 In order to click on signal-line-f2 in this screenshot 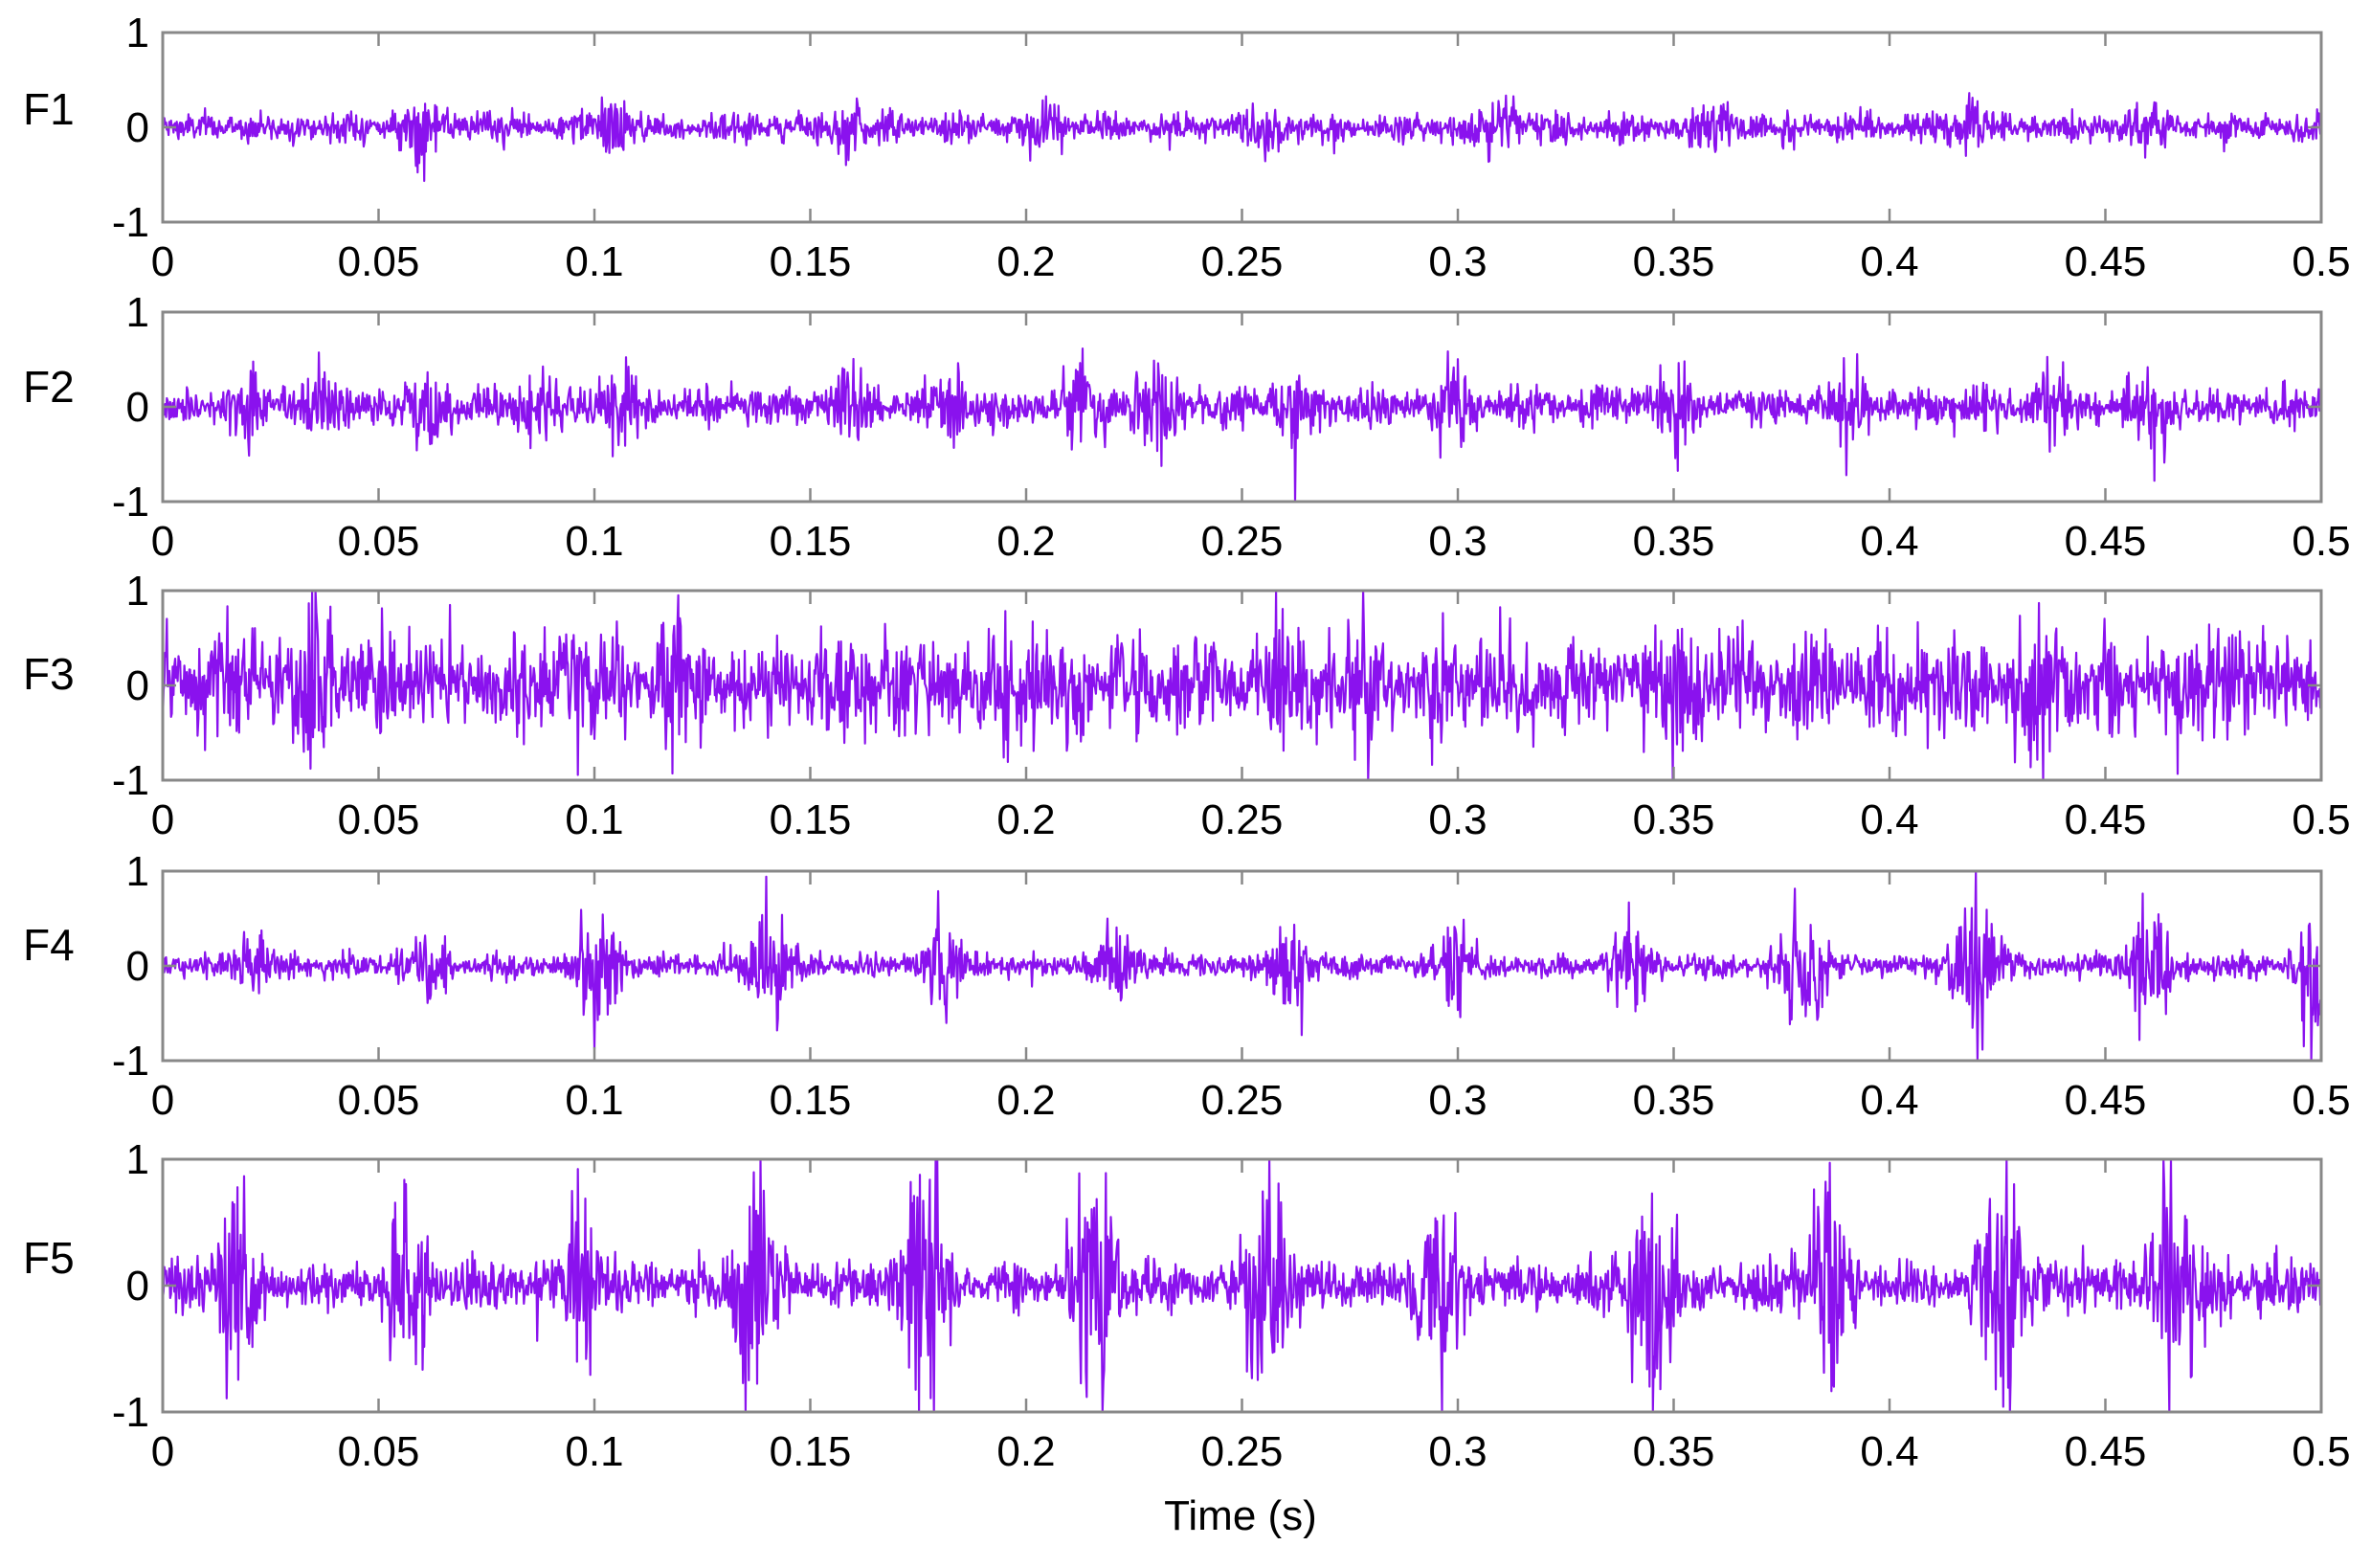, I will do `click(1242, 425)`.